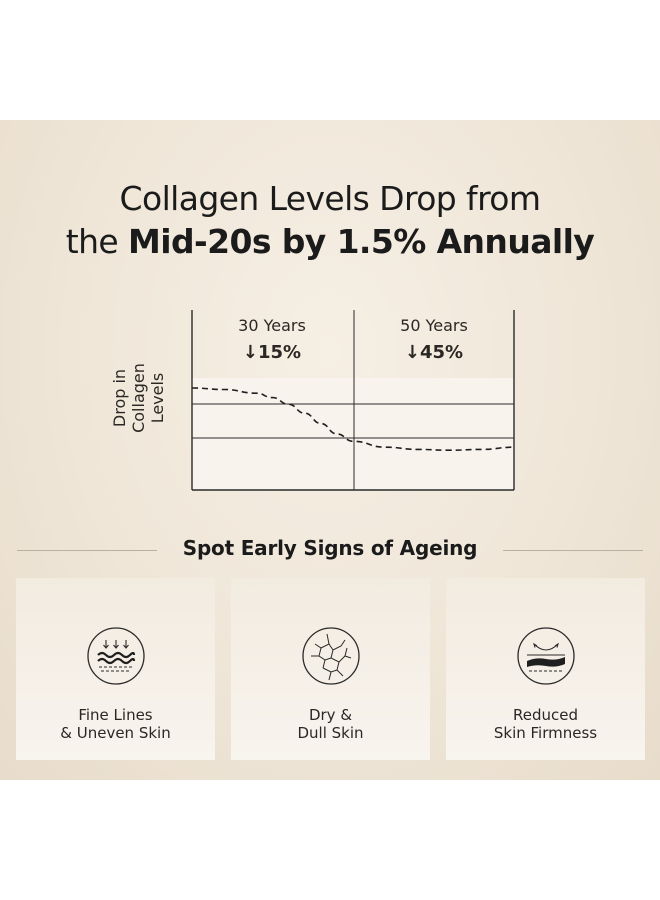 This screenshot has width=660, height=900. What do you see at coordinates (115, 715) in the screenshot?
I see `caption-line-1: Fine Lines` at bounding box center [115, 715].